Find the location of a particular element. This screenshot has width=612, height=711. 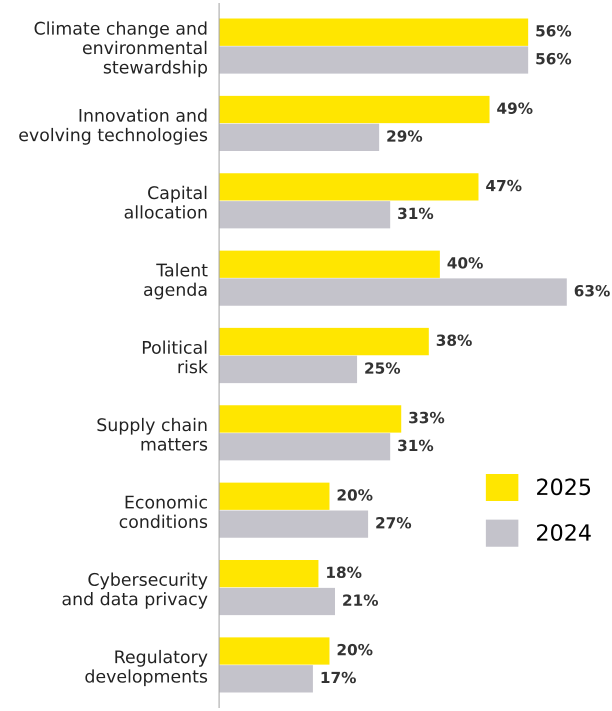

data-label: 21% is located at coordinates (360, 600).